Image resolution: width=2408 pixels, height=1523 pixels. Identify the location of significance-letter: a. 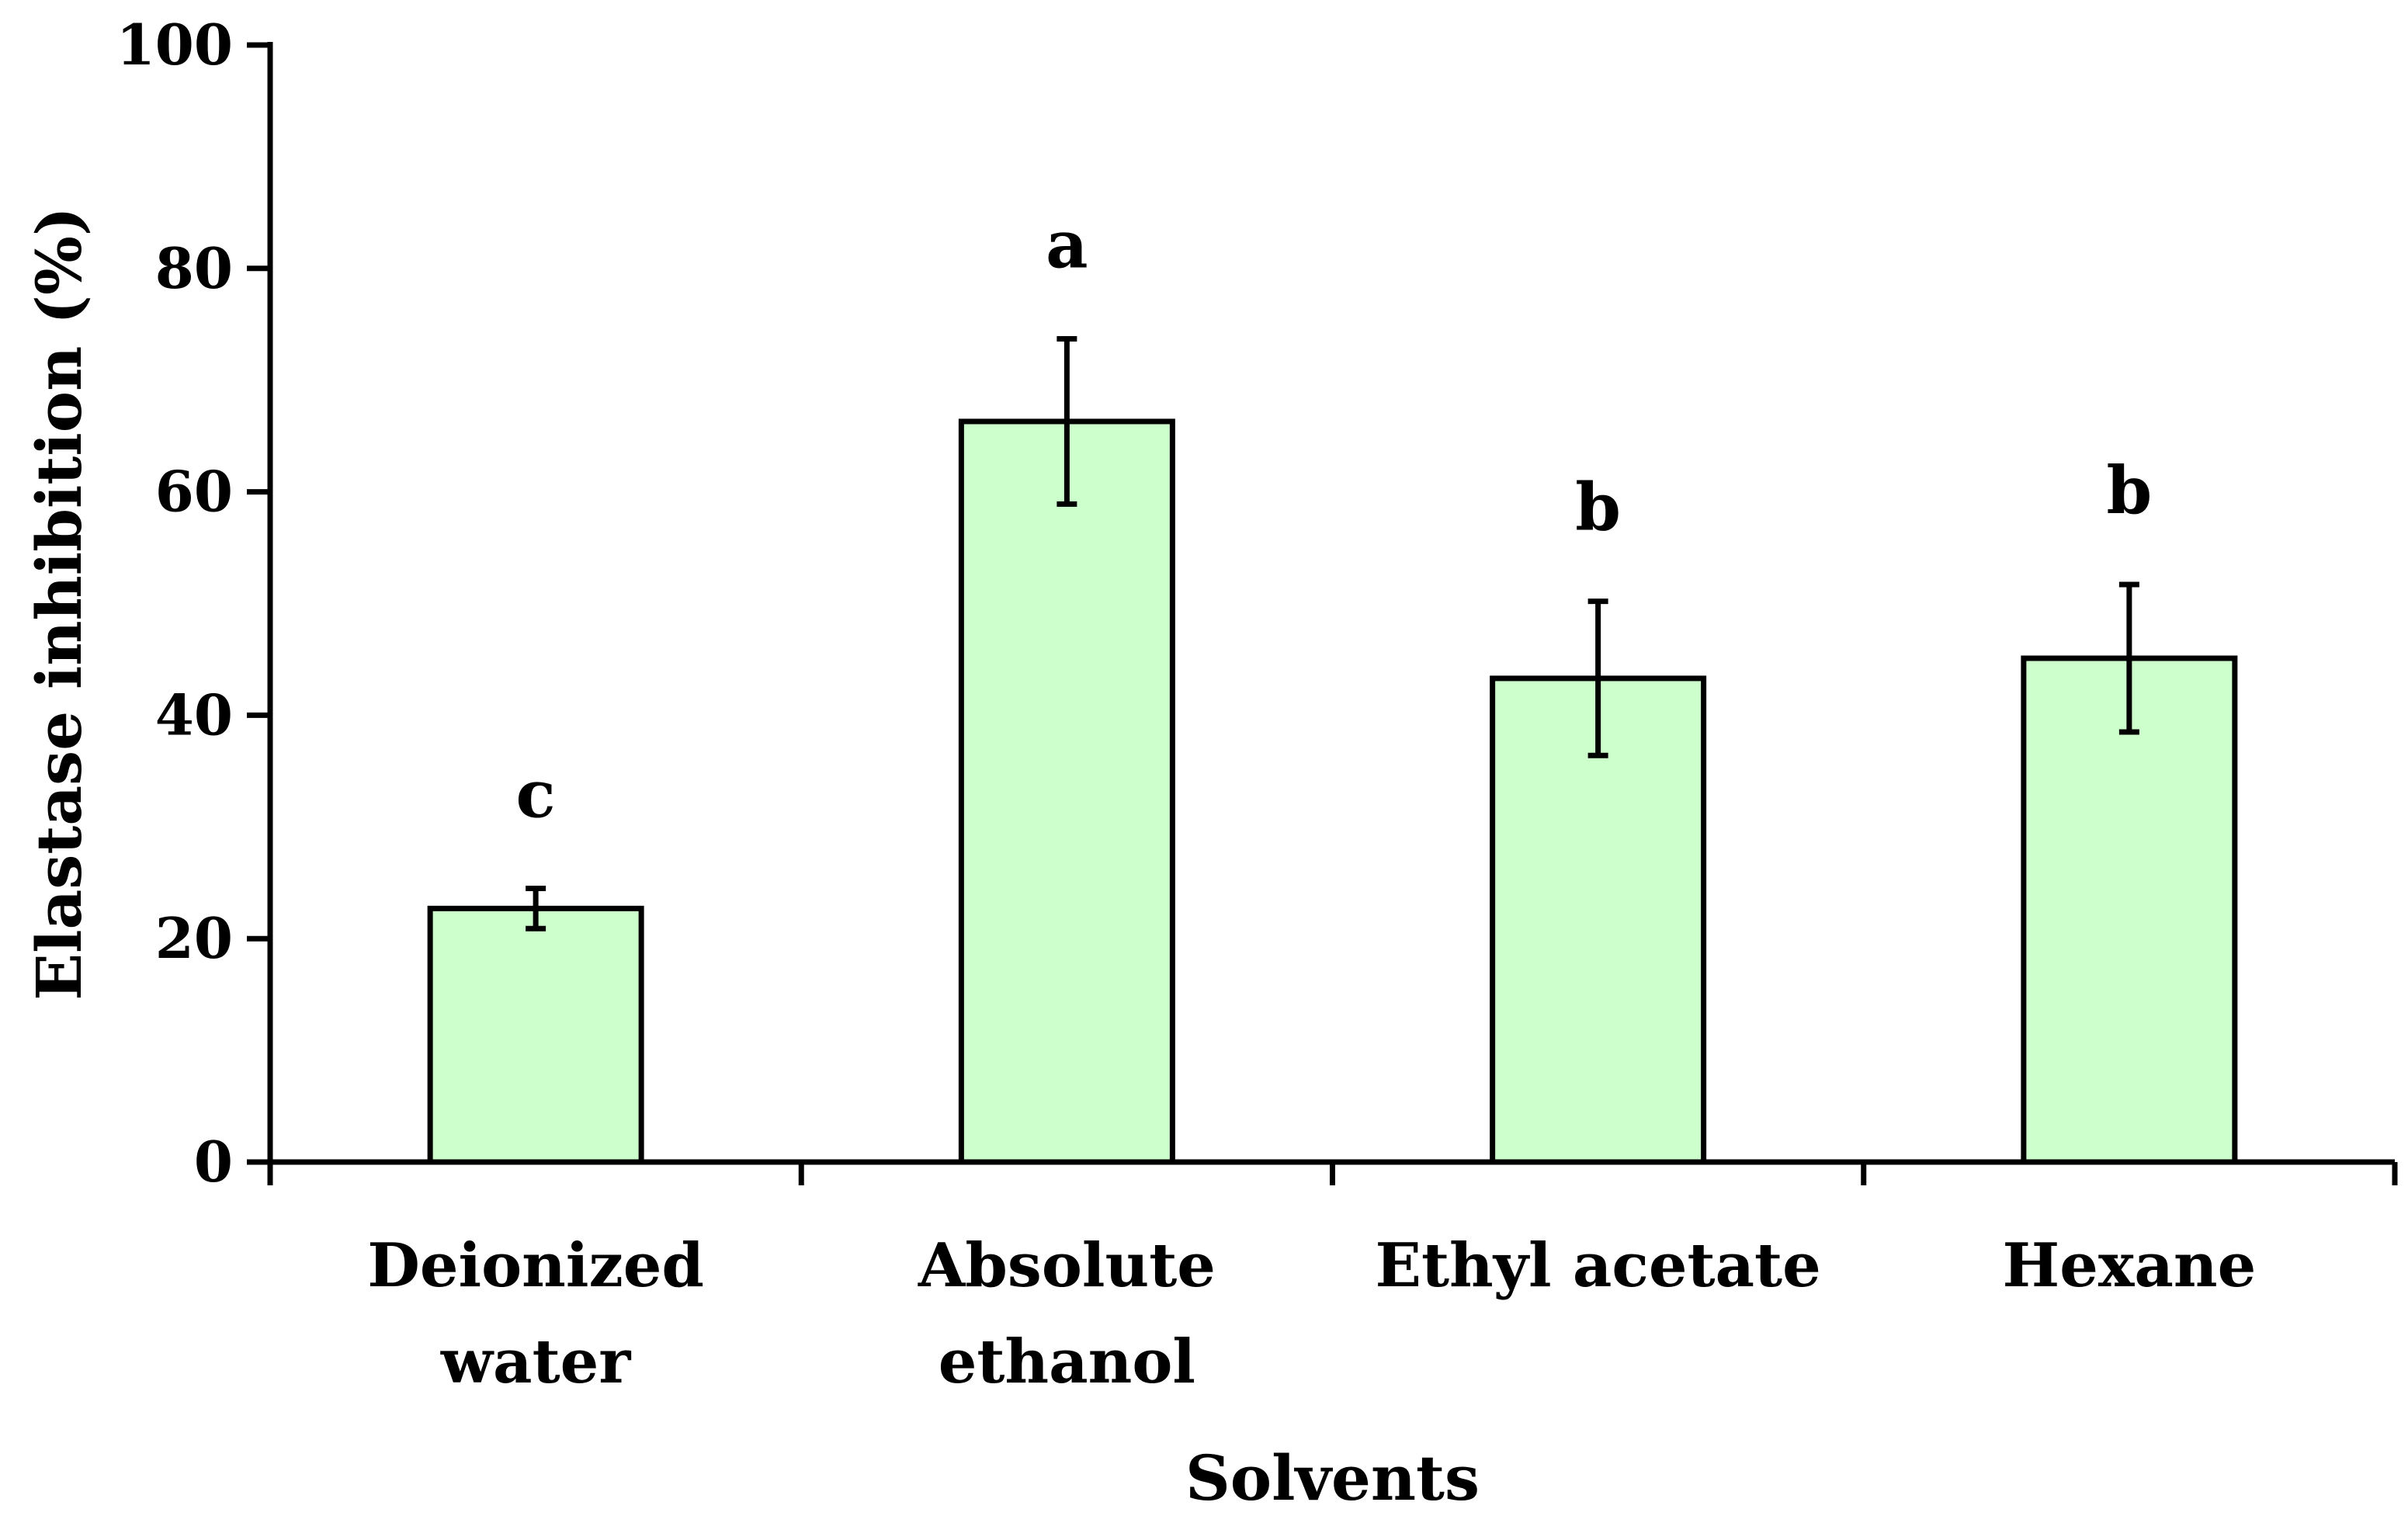
(1067, 244).